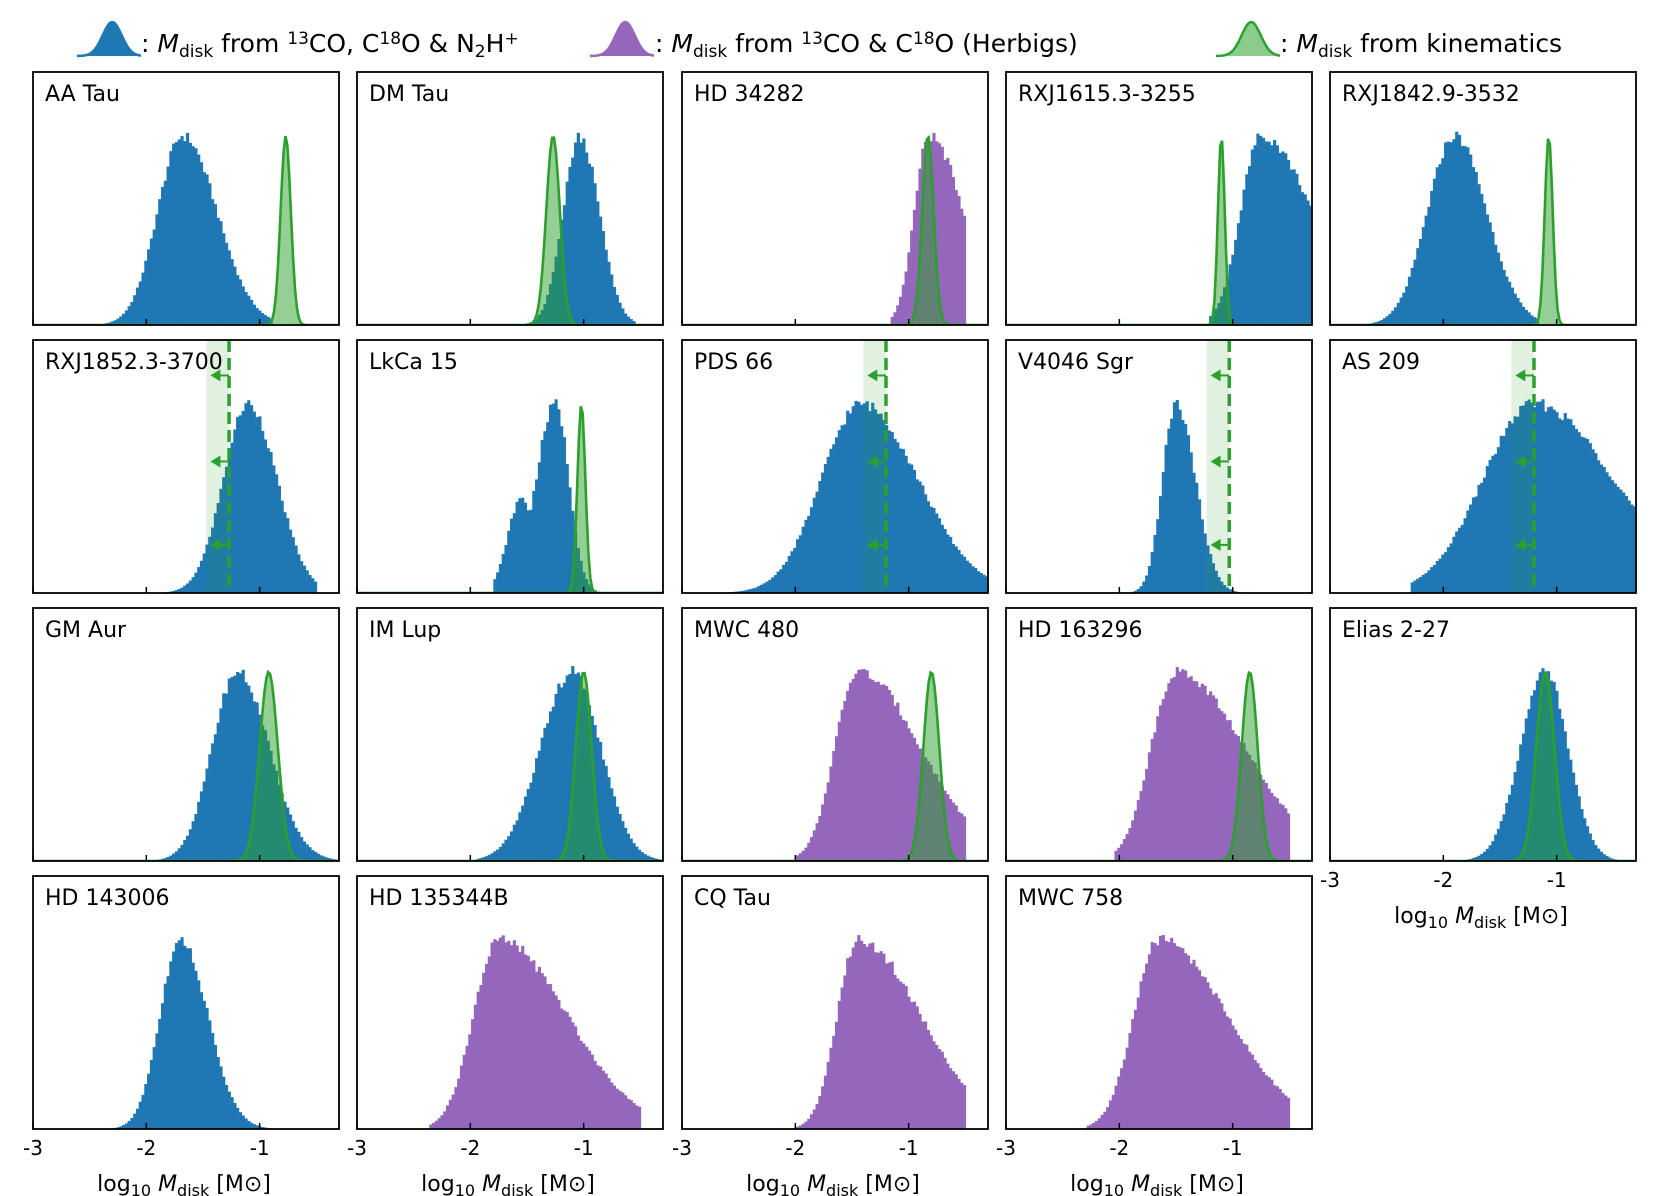 Image resolution: width=1661 pixels, height=1196 pixels. I want to click on limit-arrowhead, so click(1215, 375).